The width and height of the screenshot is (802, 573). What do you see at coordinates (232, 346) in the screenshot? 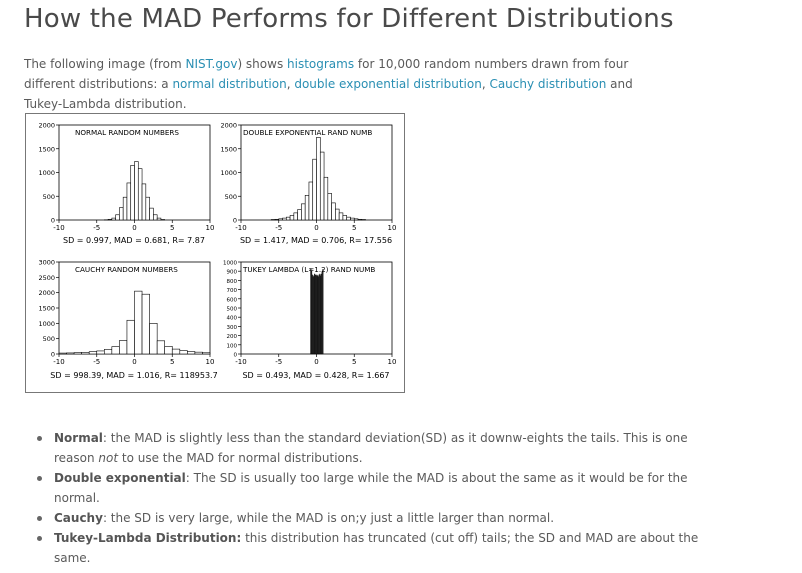
I see `y-tick-label: 100` at bounding box center [232, 346].